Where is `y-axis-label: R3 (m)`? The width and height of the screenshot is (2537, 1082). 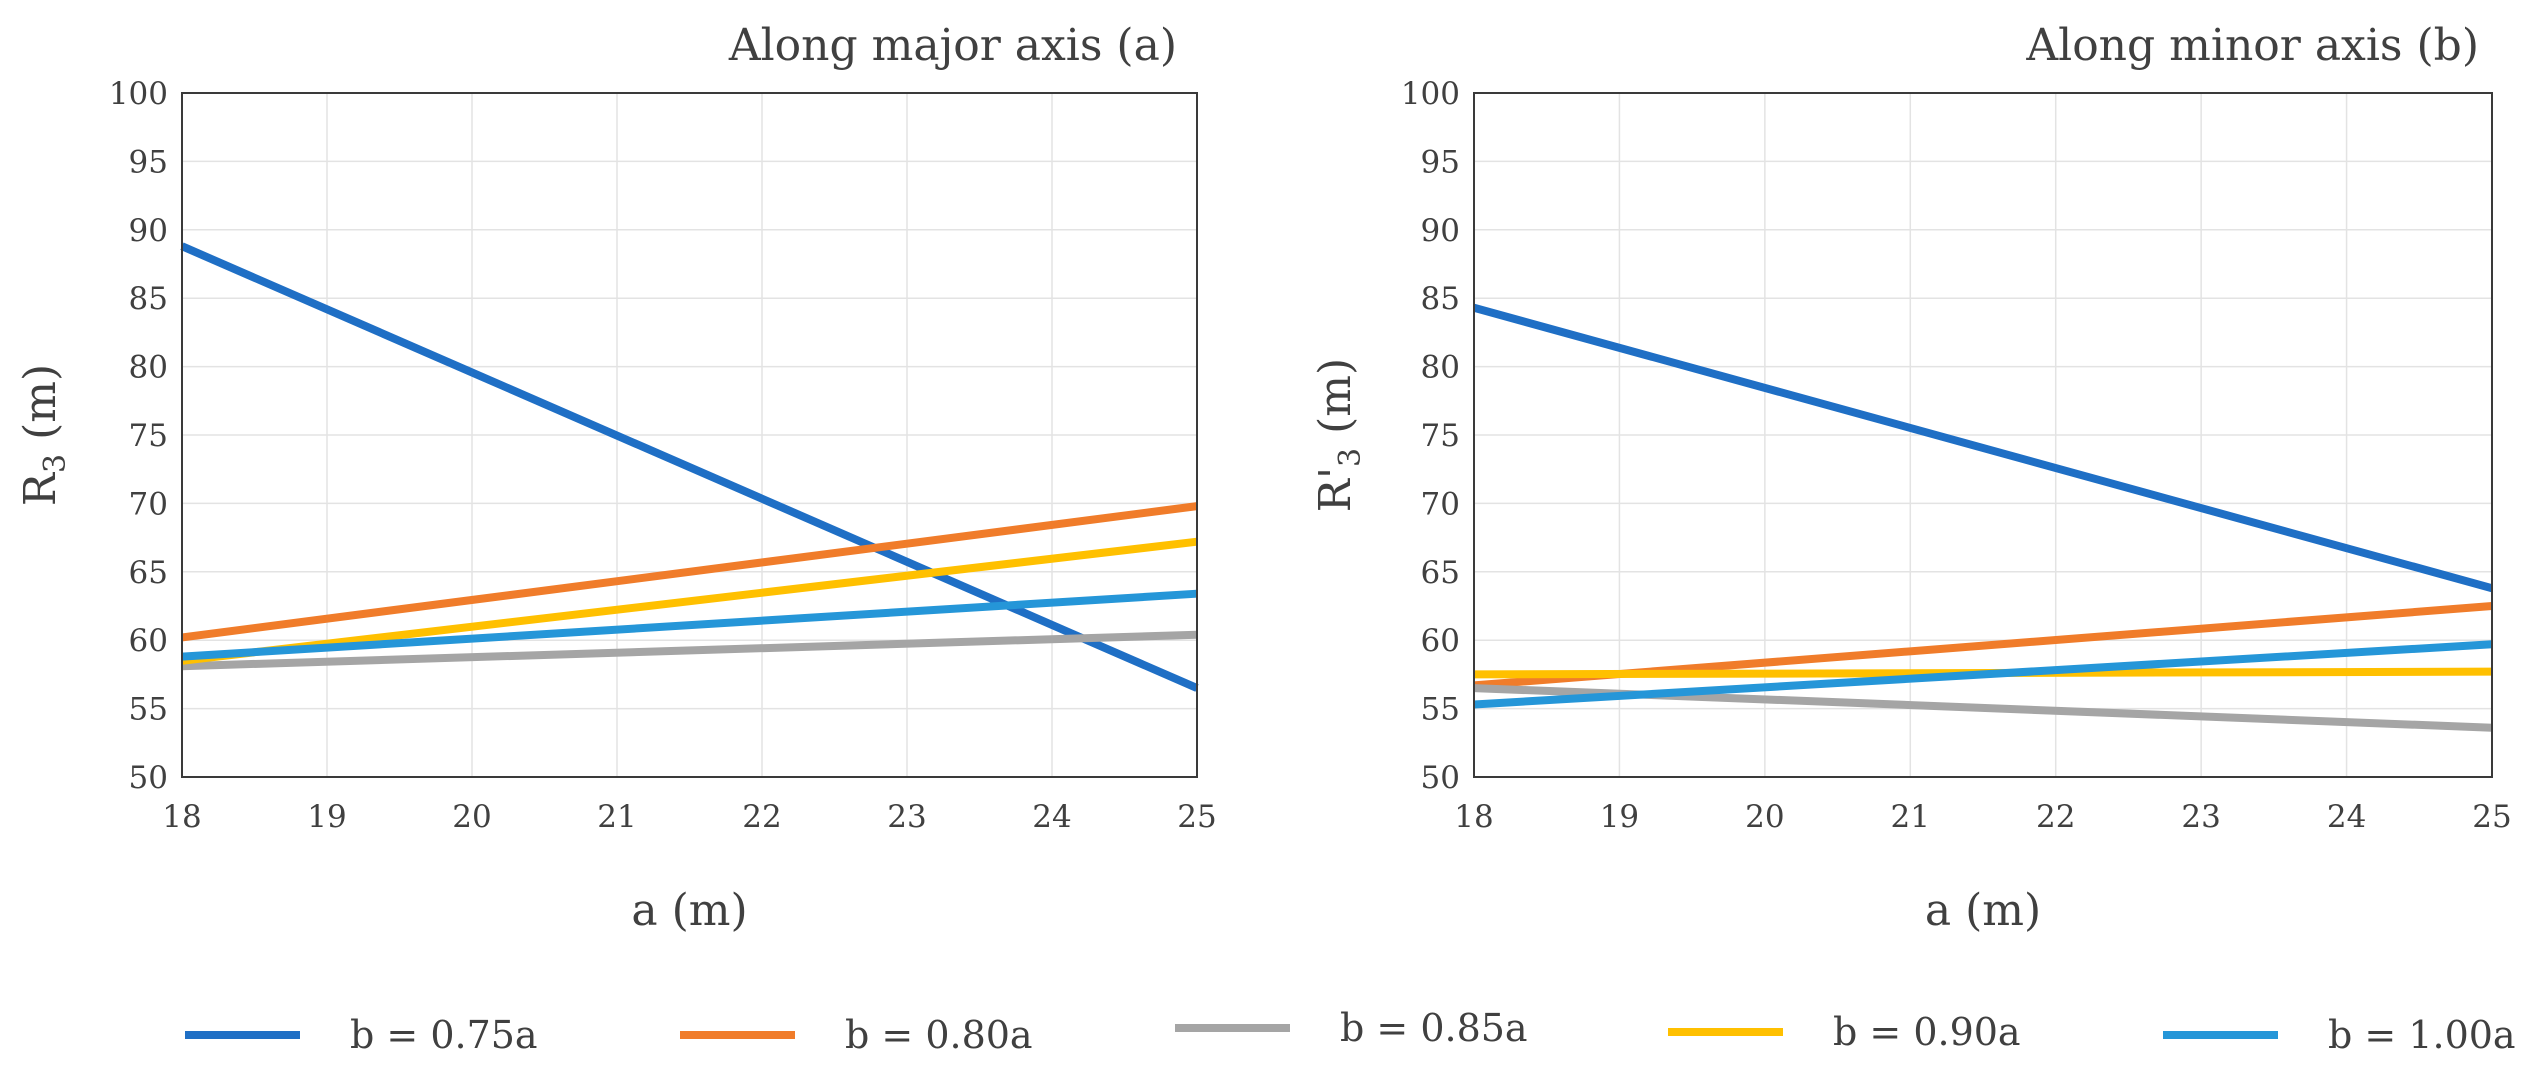
y-axis-label: R3 (m) is located at coordinates (44, 435).